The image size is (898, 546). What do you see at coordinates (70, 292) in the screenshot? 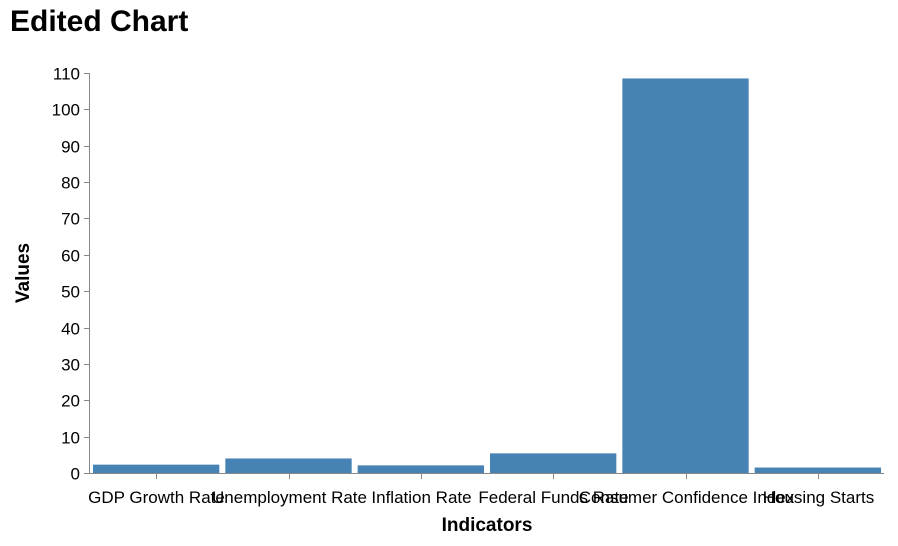
I see `y-tick-label: 50` at bounding box center [70, 292].